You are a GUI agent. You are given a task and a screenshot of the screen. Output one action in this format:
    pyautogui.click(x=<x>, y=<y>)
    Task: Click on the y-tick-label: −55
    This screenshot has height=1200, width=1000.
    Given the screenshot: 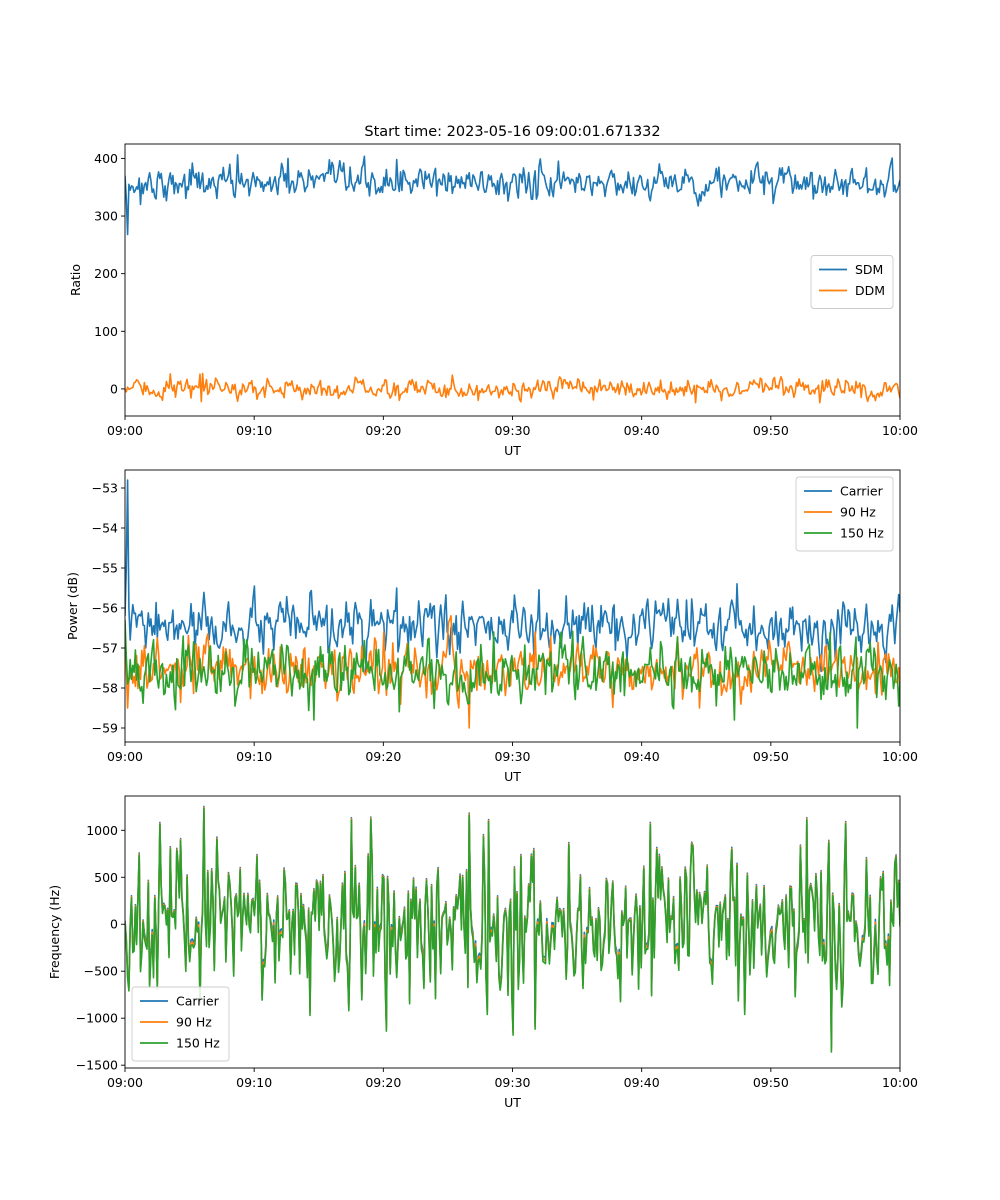 What is the action you would take?
    pyautogui.click(x=105, y=568)
    